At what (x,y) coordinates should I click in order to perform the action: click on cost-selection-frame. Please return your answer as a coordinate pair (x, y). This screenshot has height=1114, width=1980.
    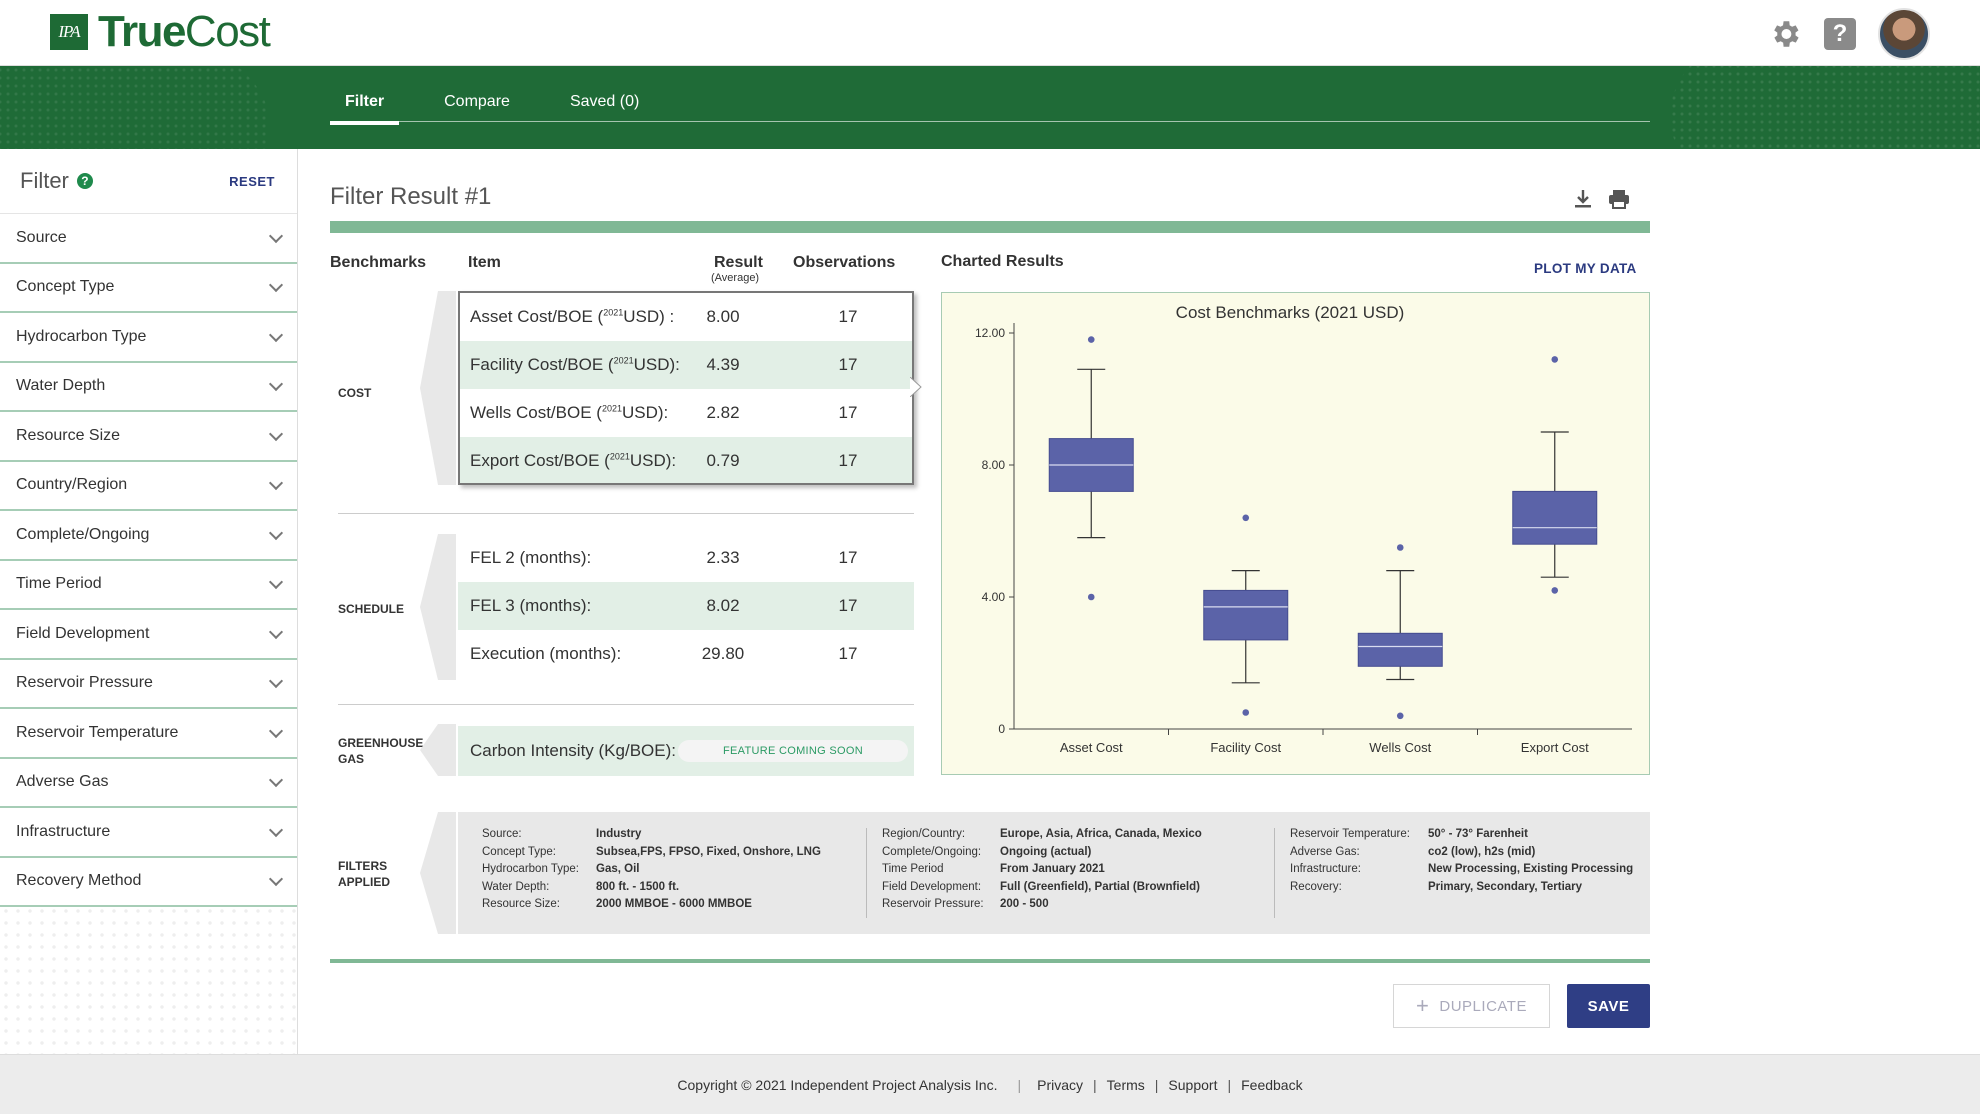
    Looking at the image, I should click on (686, 388).